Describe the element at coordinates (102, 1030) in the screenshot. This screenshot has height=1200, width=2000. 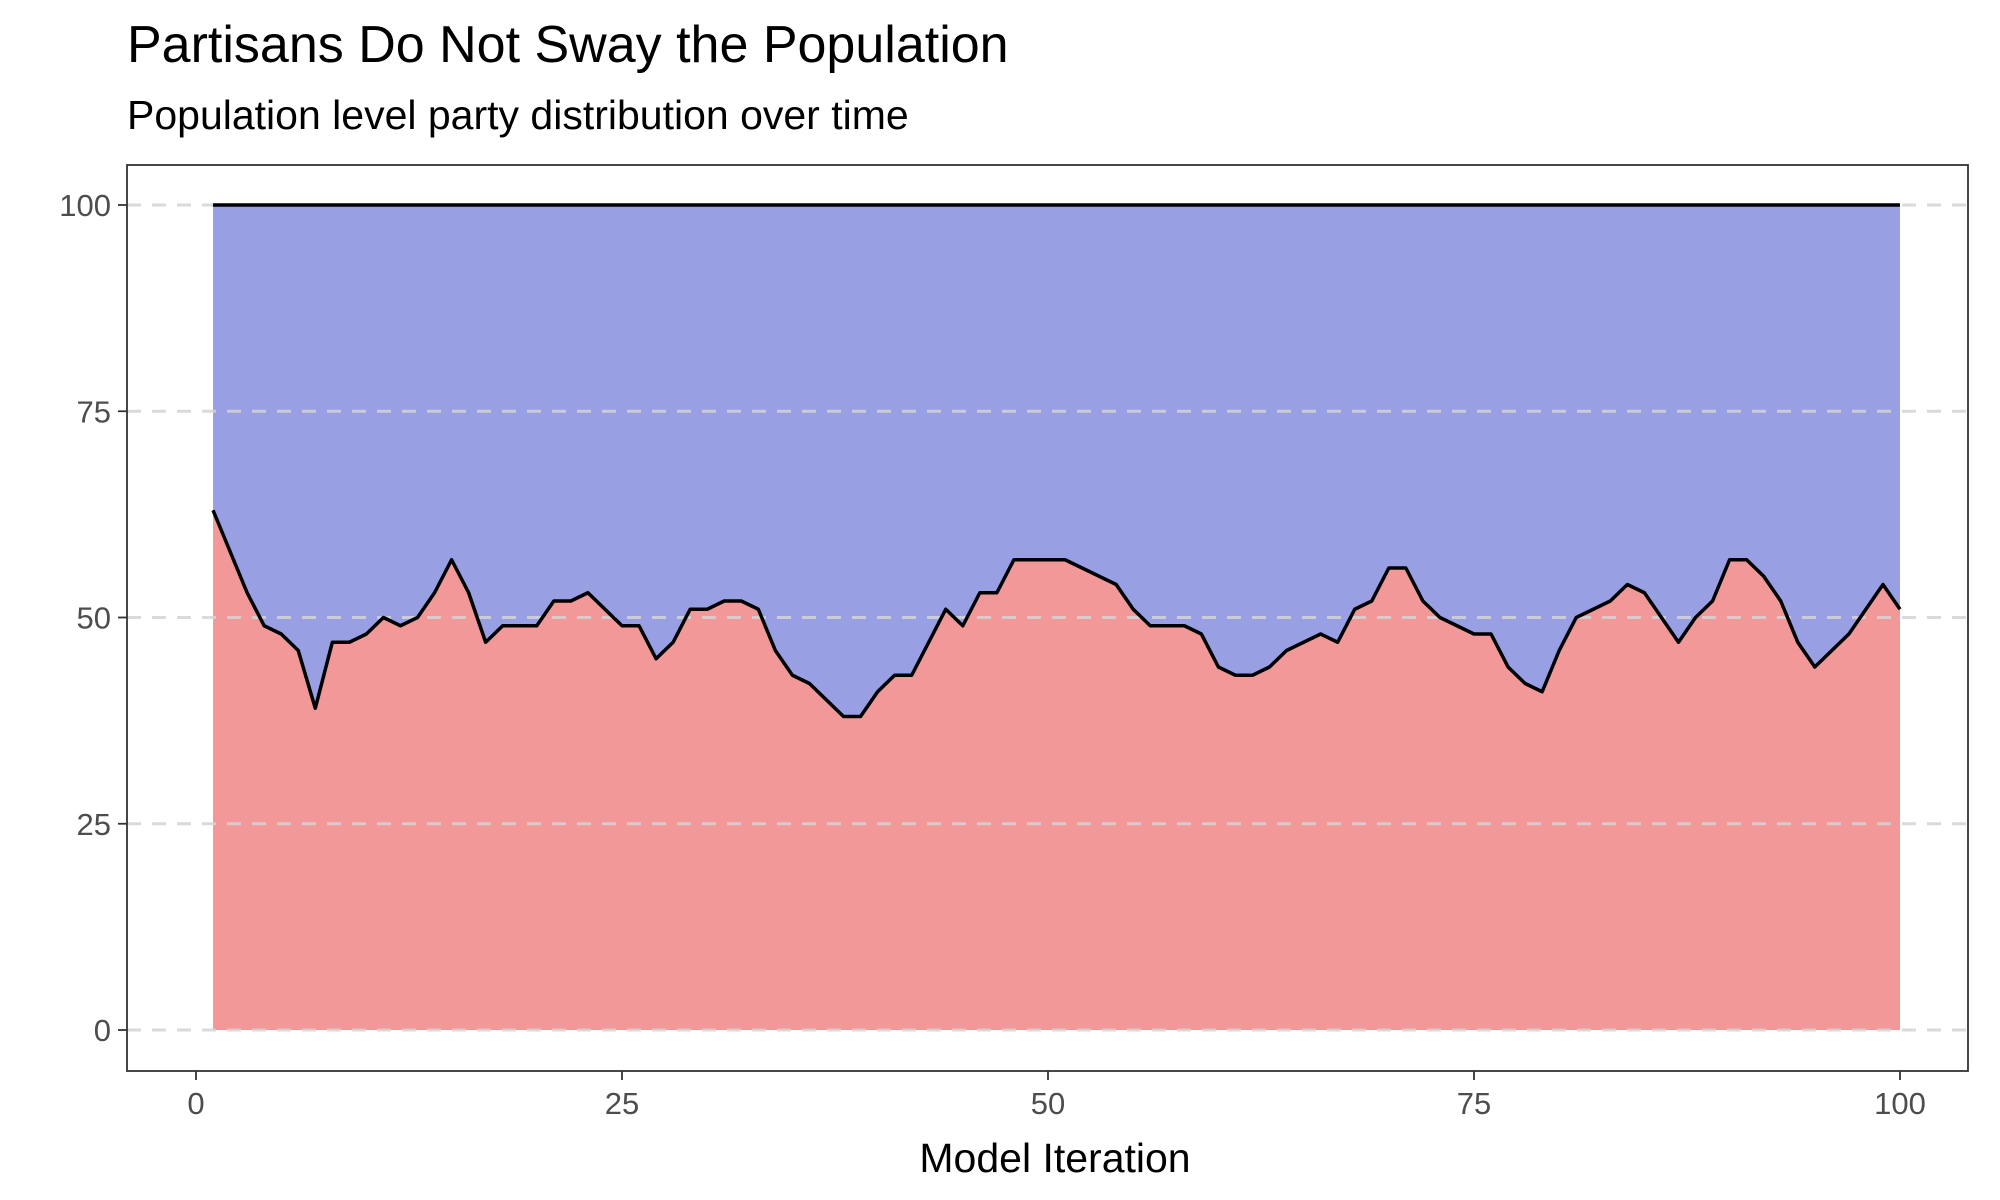
I see `y-tick-label-0: 0` at that location.